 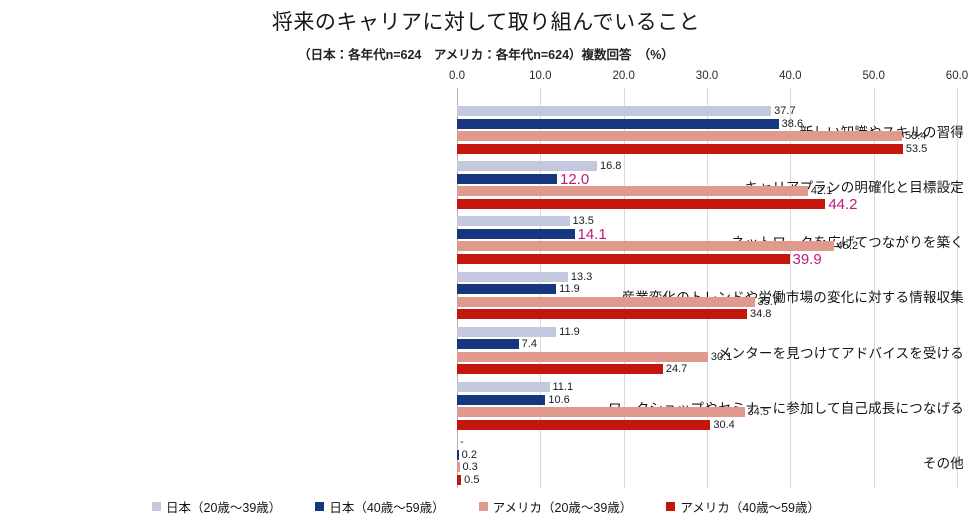 I want to click on bar-value-0-3: 53.5, so click(x=916, y=148).